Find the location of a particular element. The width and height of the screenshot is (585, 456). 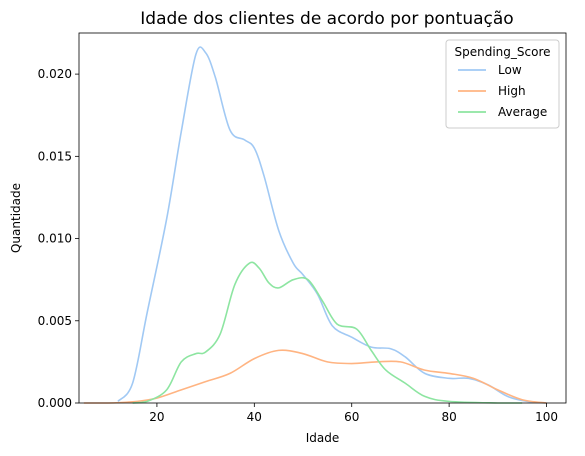

x-axis-label: Idade is located at coordinates (323, 438).